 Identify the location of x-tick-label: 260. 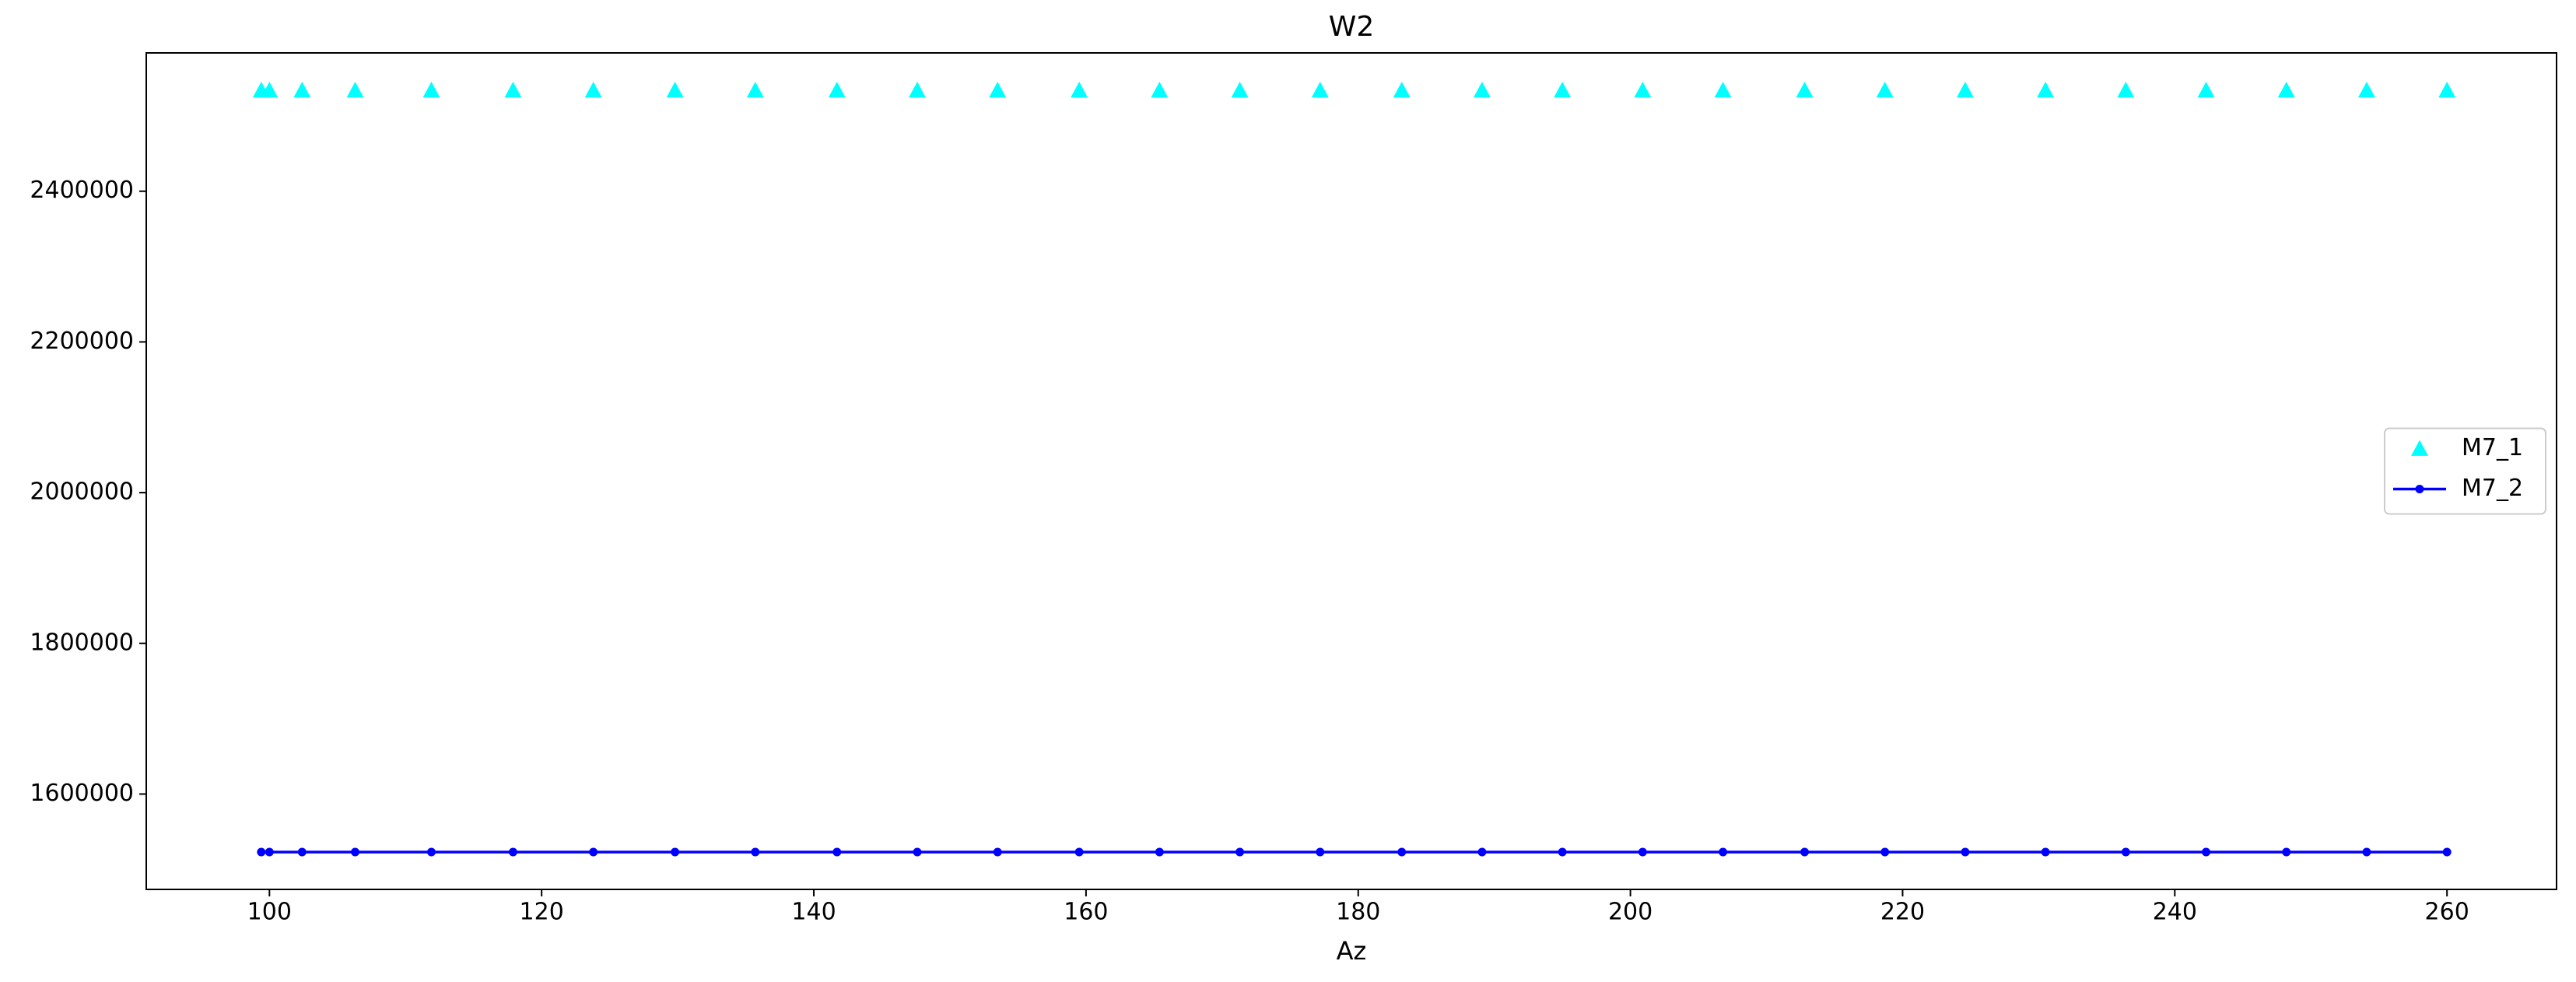
(2447, 912).